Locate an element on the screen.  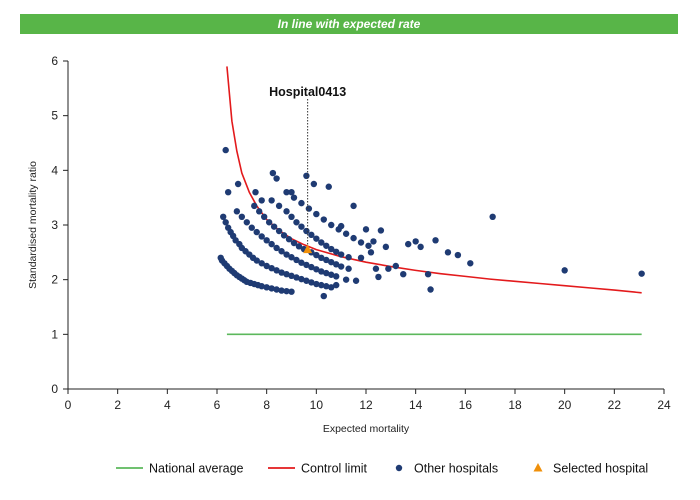
legend-label: Control limit is located at coordinates (334, 469).